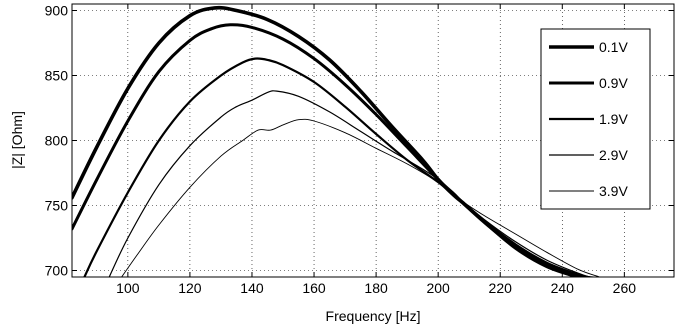 The width and height of the screenshot is (679, 327). Describe the element at coordinates (373, 316) in the screenshot. I see `x-axis-label: Frequency [Hz]` at that location.